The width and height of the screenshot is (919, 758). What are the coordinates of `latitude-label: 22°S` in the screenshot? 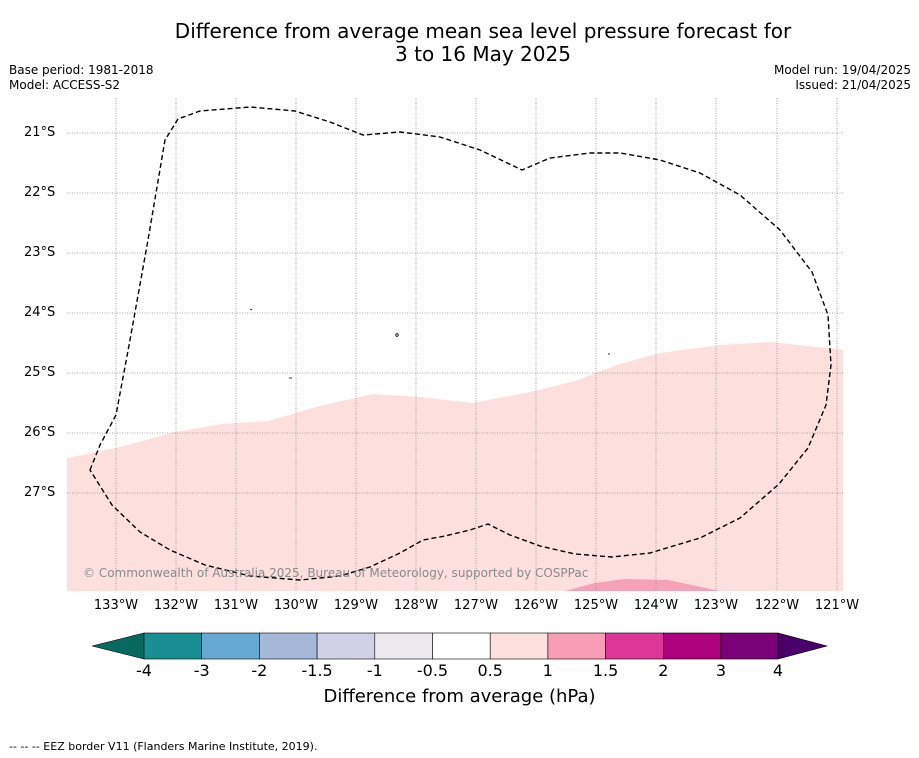 It's located at (40, 192).